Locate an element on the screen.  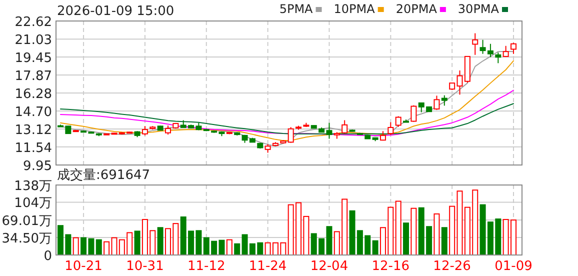
y-tick-label: 9.95 is located at coordinates (37, 166).